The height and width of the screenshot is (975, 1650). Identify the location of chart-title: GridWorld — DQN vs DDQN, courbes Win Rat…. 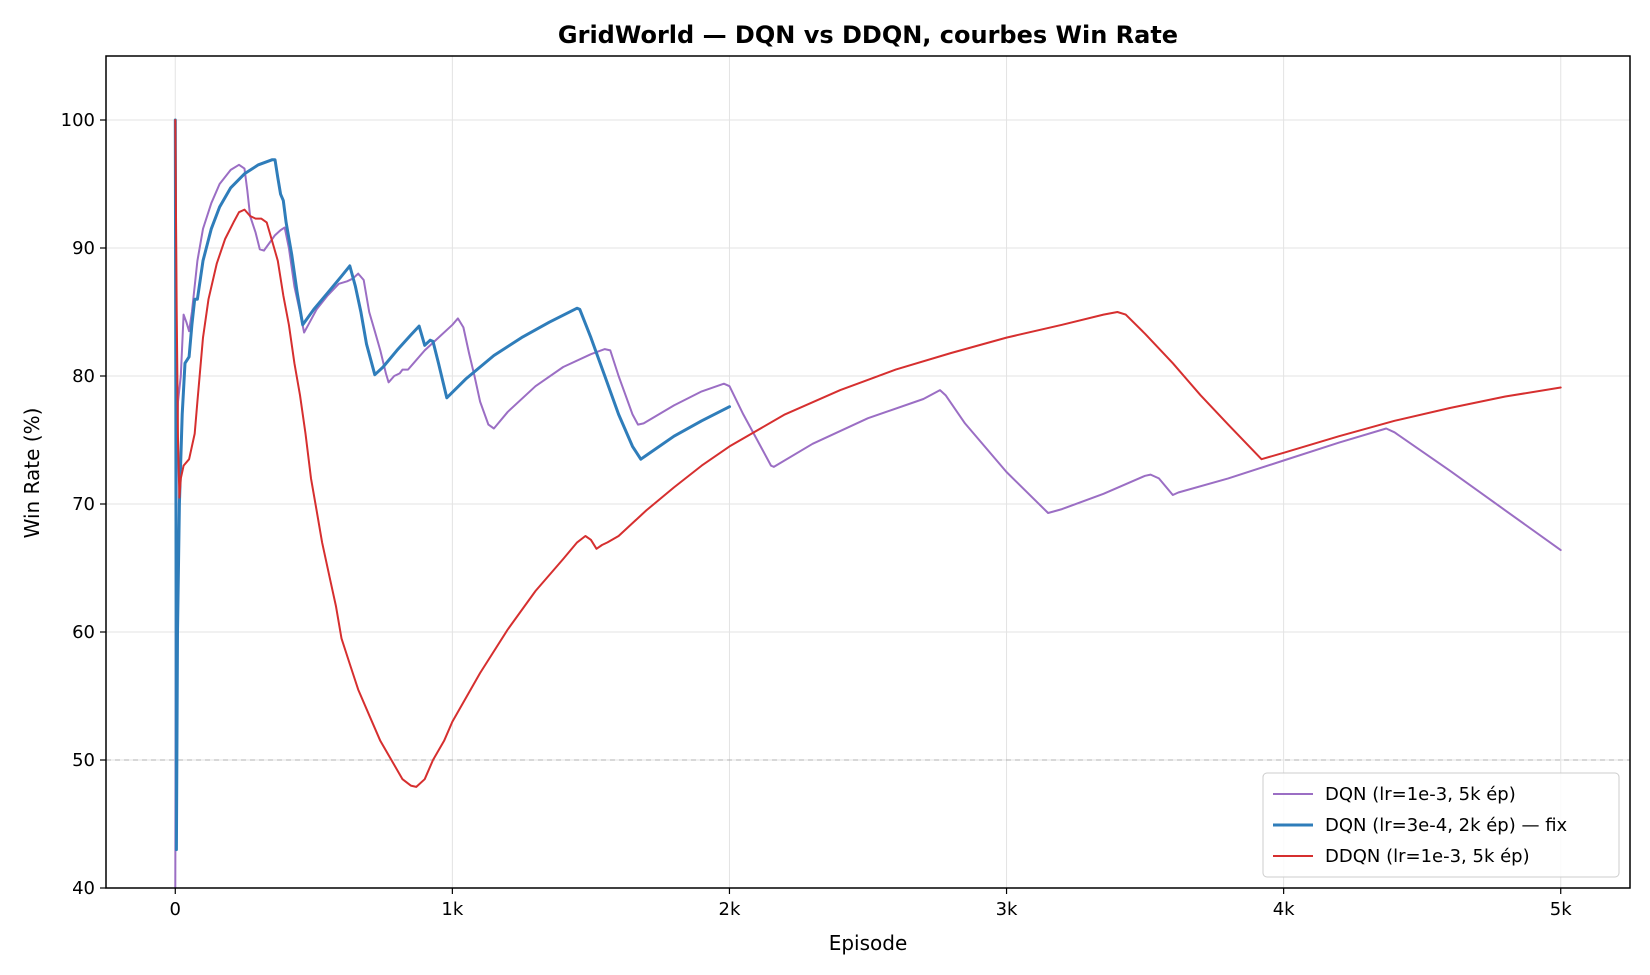
(868, 35).